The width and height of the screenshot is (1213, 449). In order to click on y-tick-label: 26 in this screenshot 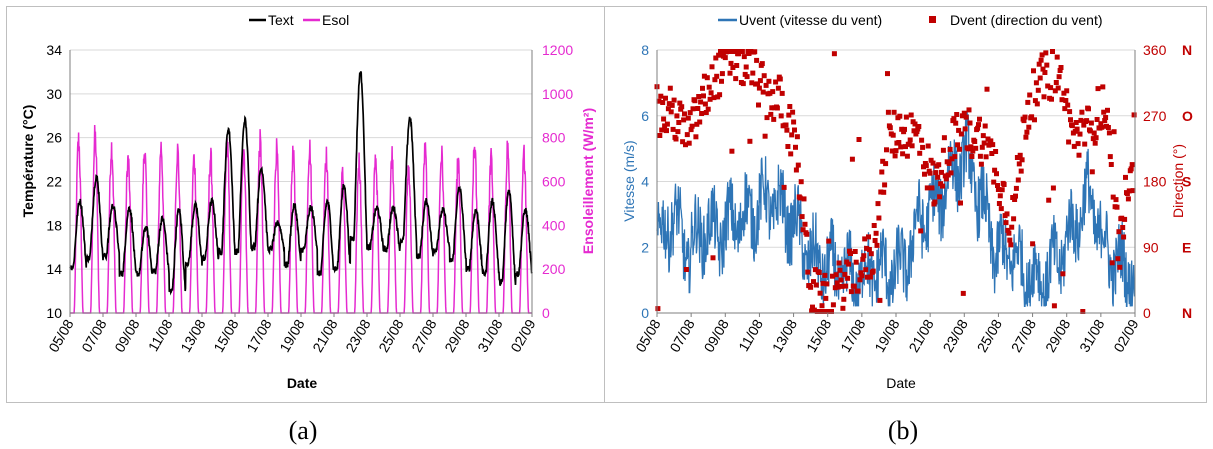, I will do `click(54, 138)`.